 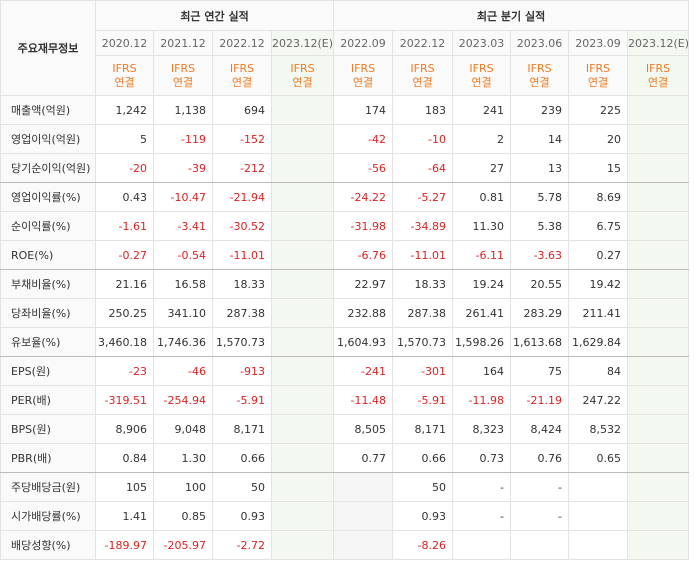 What do you see at coordinates (48, 458) in the screenshot?
I see `row-label: PBR(배)` at bounding box center [48, 458].